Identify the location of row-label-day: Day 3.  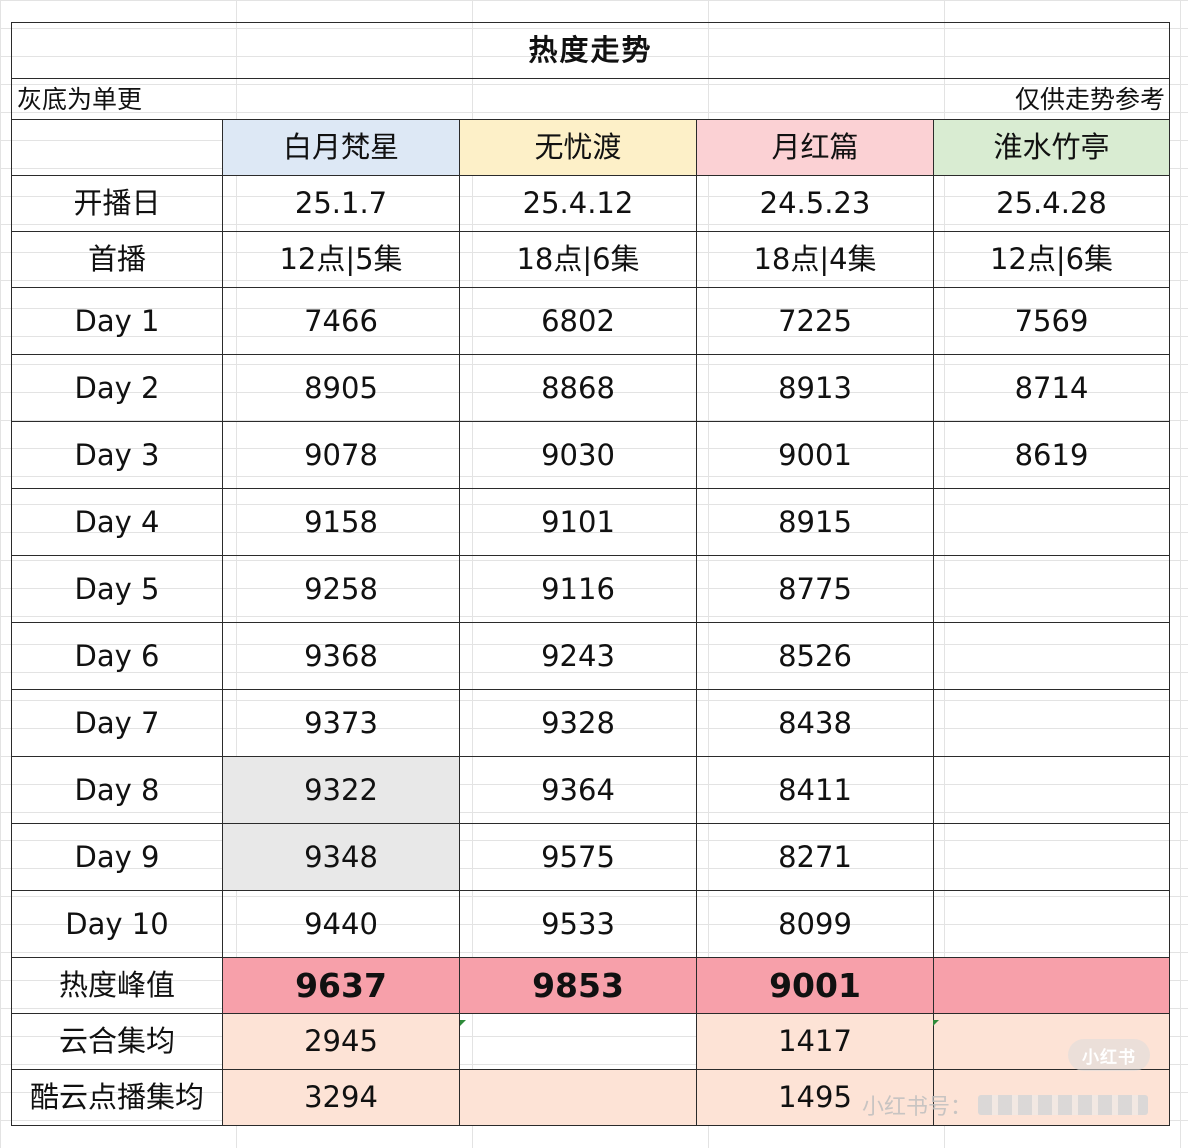
(117, 455).